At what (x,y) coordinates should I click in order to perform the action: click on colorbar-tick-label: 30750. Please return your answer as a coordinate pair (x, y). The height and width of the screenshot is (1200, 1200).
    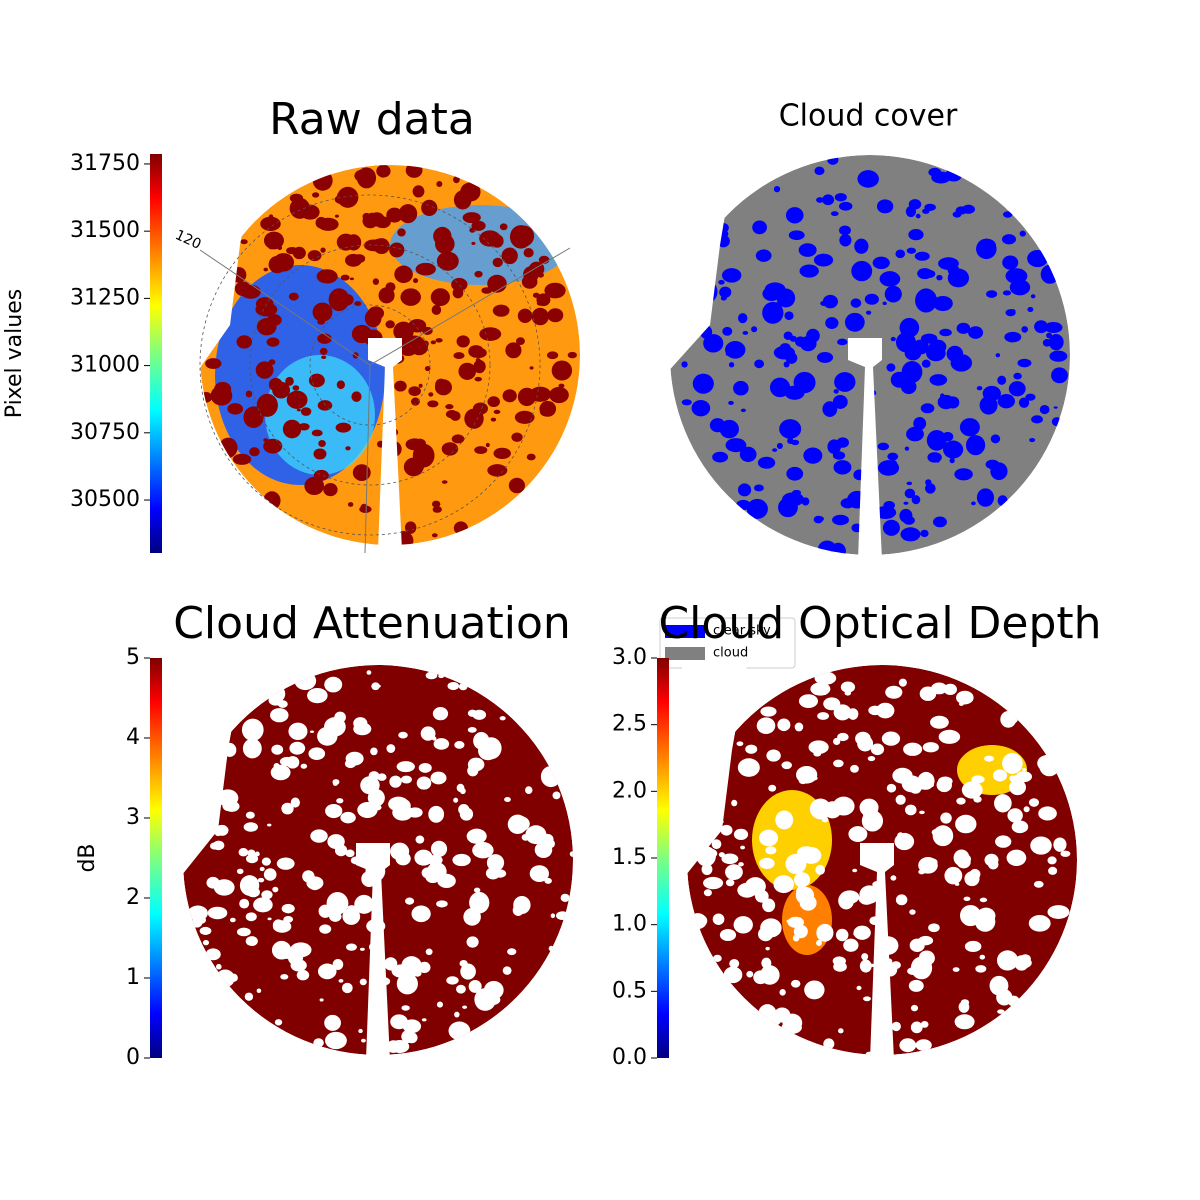
    Looking at the image, I should click on (105, 432).